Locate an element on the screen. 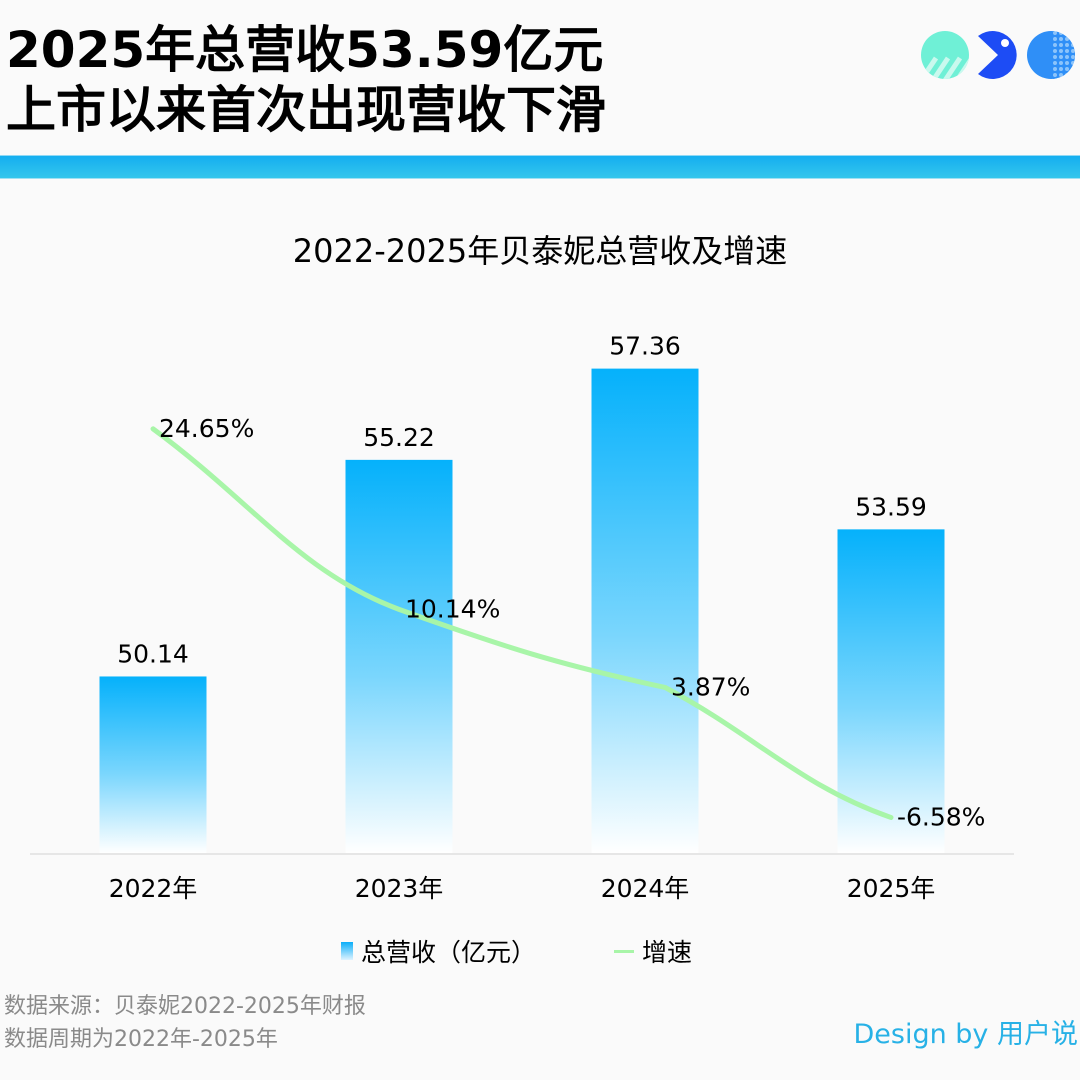 This screenshot has height=1080, width=1080. growth-point-label: -6.58% is located at coordinates (941, 816).